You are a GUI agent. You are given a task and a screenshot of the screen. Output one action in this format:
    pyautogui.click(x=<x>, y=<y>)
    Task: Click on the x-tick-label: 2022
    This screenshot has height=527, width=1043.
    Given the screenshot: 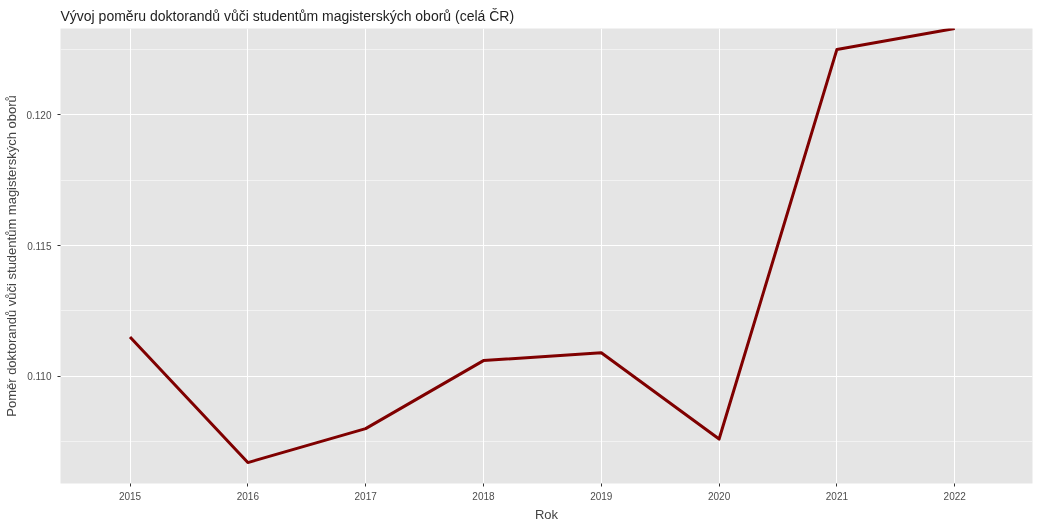 What is the action you would take?
    pyautogui.click(x=955, y=496)
    